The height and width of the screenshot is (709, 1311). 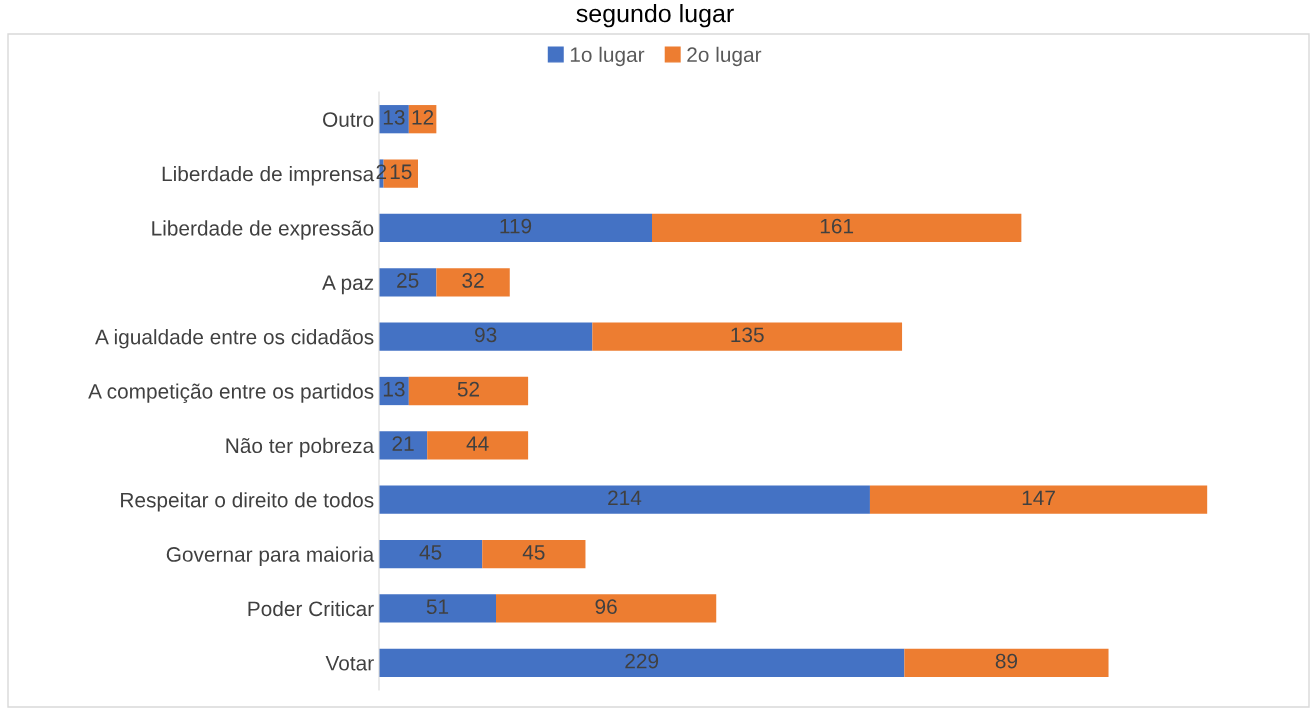 I want to click on data-label: 51, so click(x=437, y=607).